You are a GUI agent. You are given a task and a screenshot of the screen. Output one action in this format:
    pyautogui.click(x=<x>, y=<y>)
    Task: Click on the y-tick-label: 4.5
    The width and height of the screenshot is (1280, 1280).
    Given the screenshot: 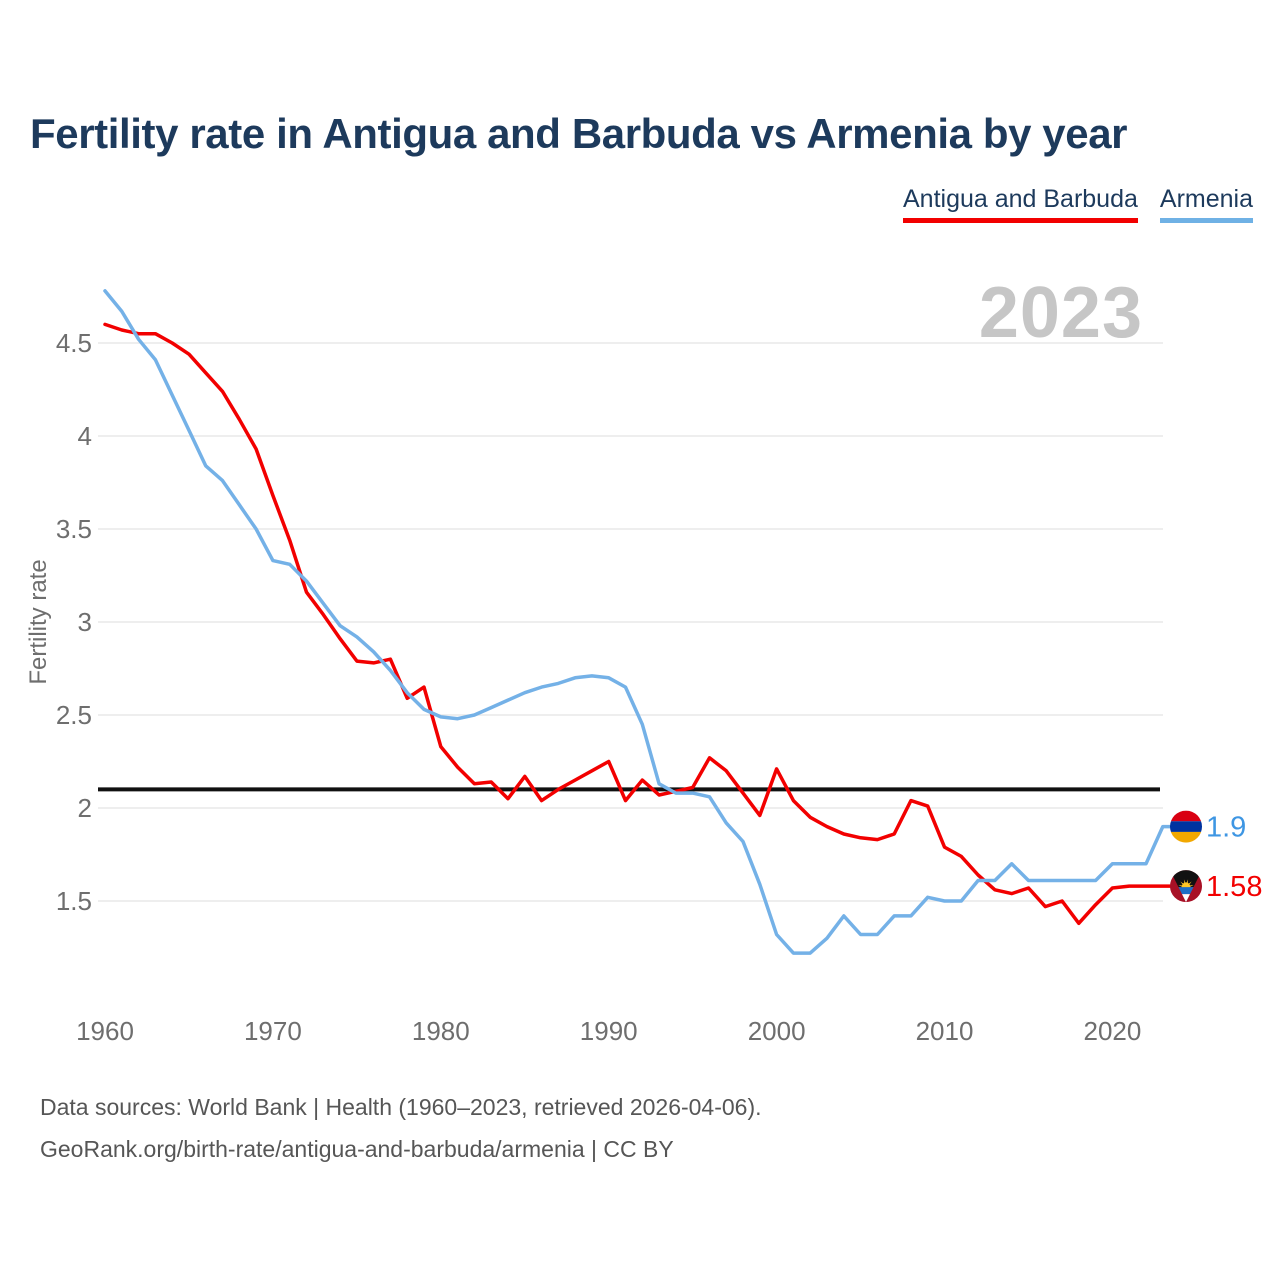 What is the action you would take?
    pyautogui.click(x=74, y=343)
    